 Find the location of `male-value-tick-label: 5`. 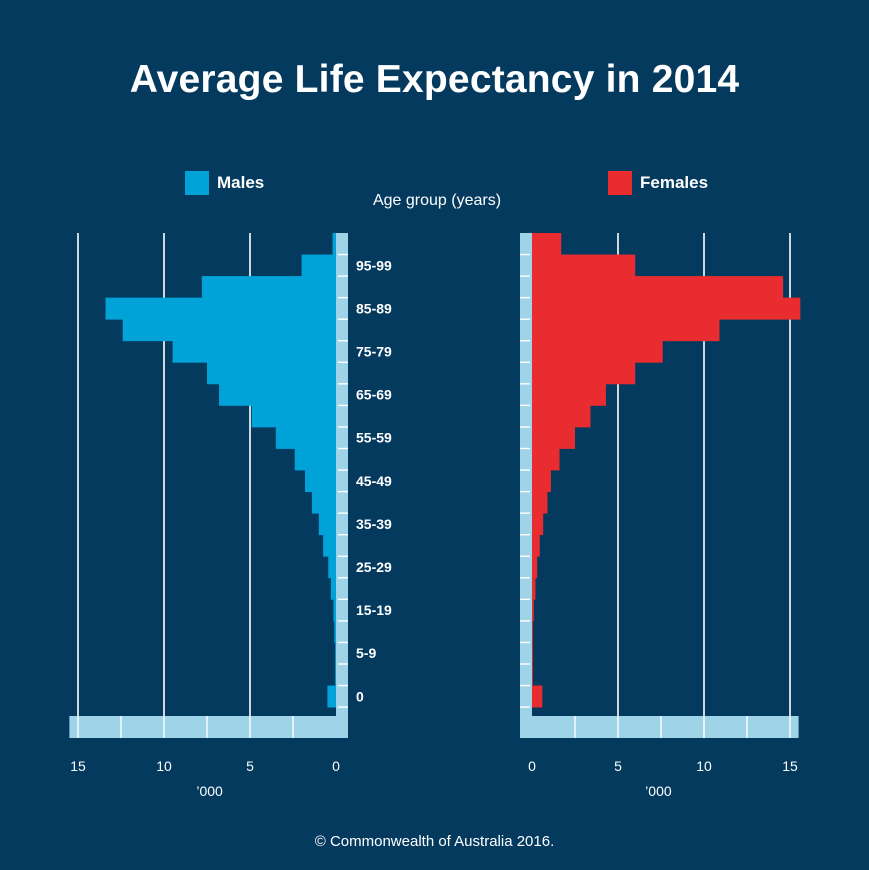

male-value-tick-label: 5 is located at coordinates (250, 766).